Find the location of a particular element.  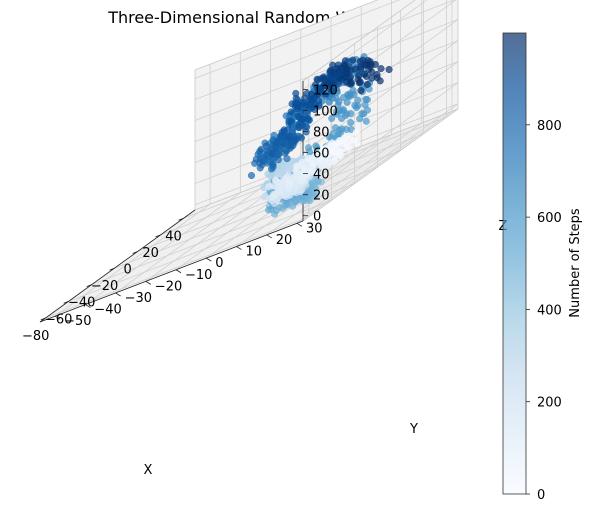

chart-title: Three-Dimensional Random Walk is located at coordinates (241, 17).